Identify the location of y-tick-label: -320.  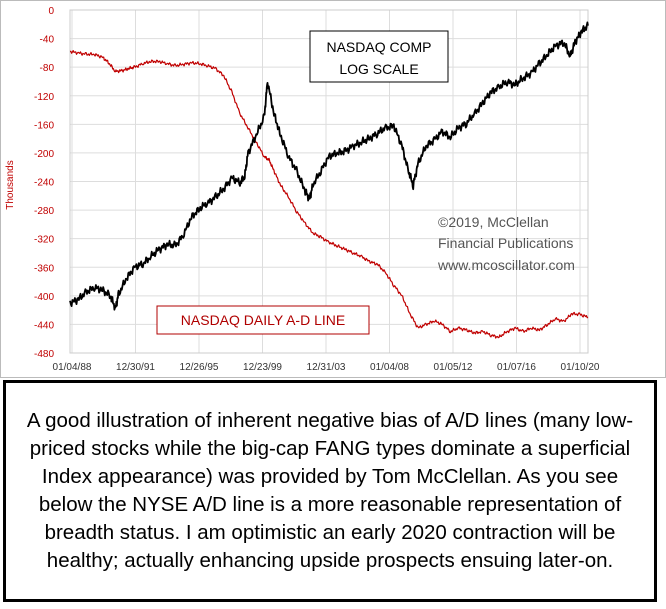
(44, 240).